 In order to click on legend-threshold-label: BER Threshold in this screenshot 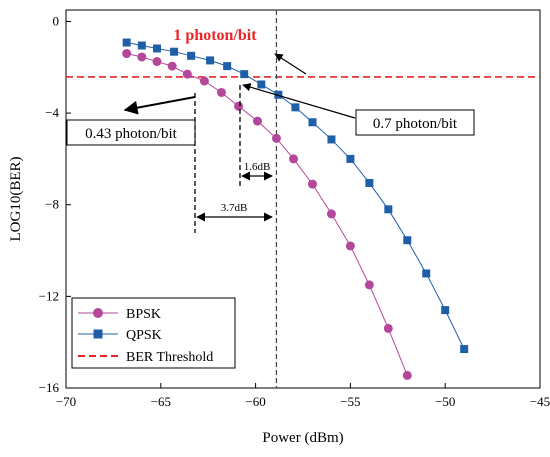, I will do `click(169, 357)`.